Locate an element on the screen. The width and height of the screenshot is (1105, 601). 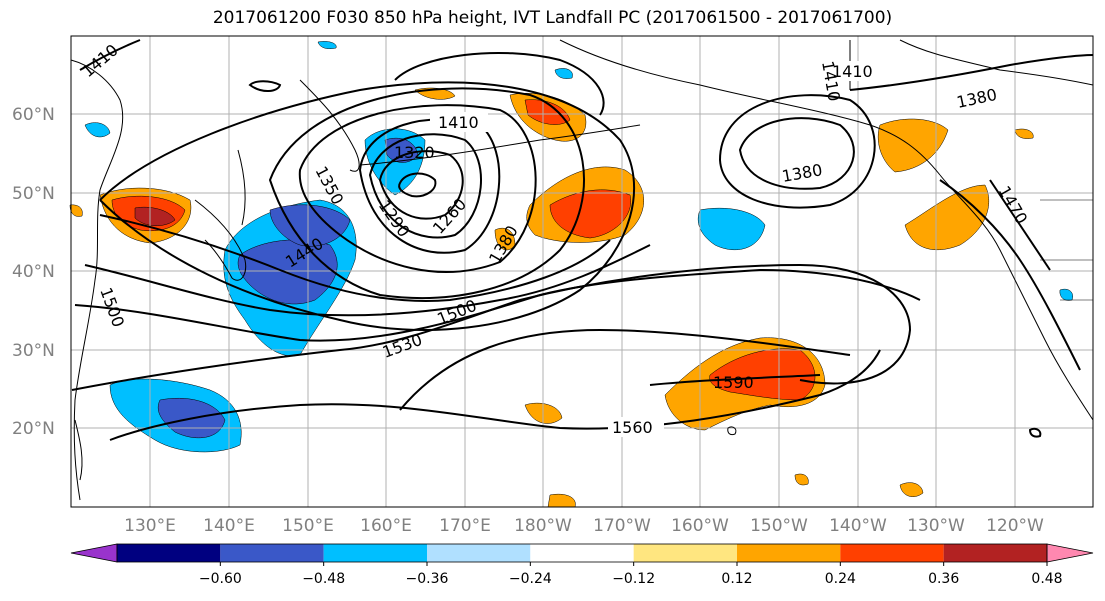
colorbar-extend-high is located at coordinates (1070, 553).